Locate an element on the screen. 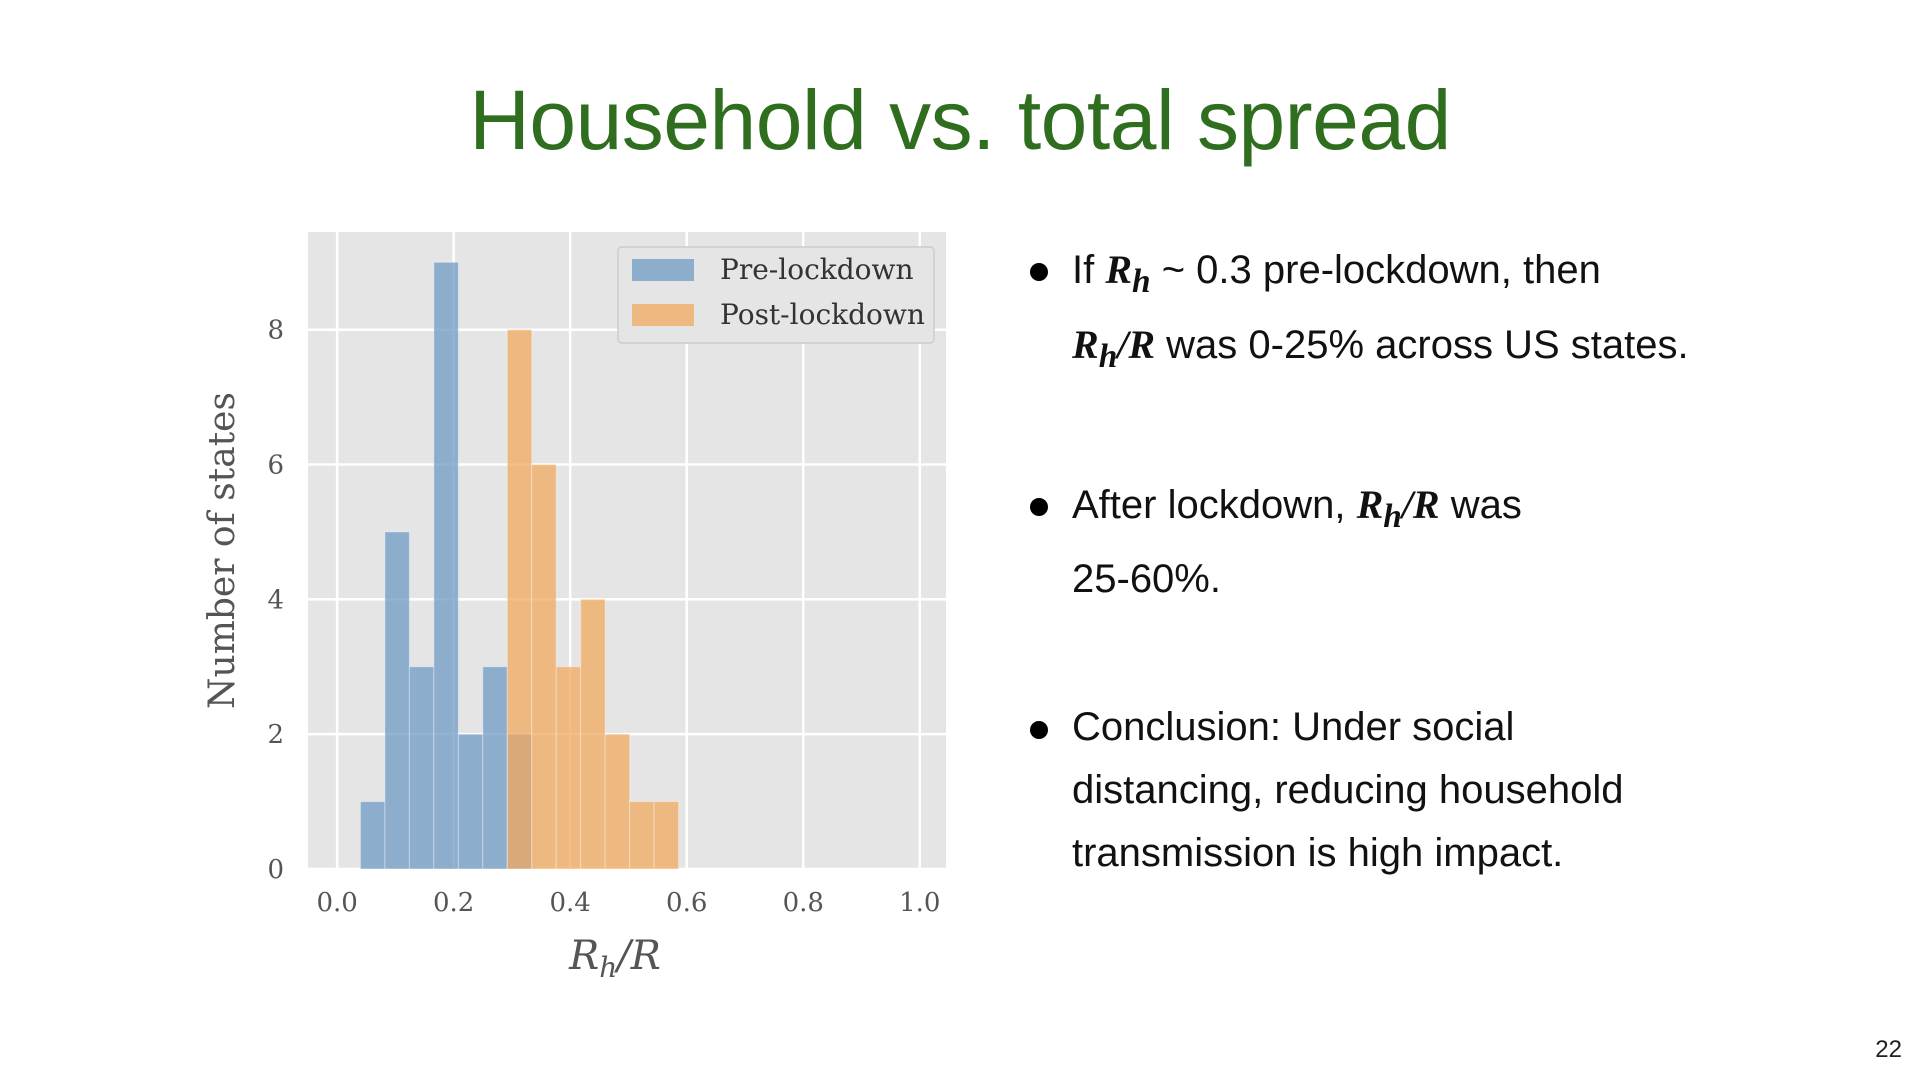 The image size is (1920, 1080). legend-label-pre-lockdown: Pre-lockdown is located at coordinates (817, 269).